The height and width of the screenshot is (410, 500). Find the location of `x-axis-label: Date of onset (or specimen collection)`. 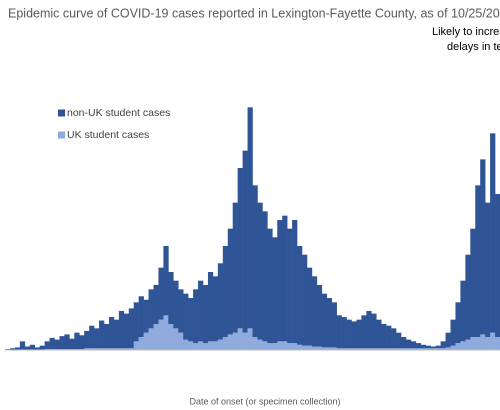

x-axis-label: Date of onset (or specimen collection) is located at coordinates (264, 401).